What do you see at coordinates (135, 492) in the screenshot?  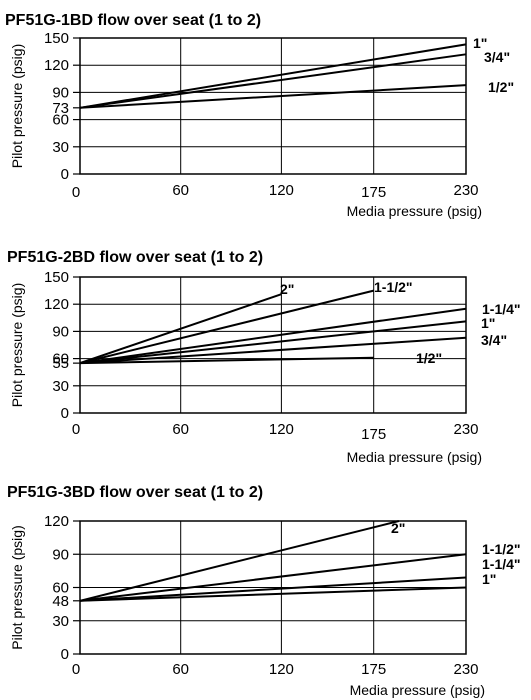 I see `chart-title: PF51G-3BD flow over seat (1 to 2)` at bounding box center [135, 492].